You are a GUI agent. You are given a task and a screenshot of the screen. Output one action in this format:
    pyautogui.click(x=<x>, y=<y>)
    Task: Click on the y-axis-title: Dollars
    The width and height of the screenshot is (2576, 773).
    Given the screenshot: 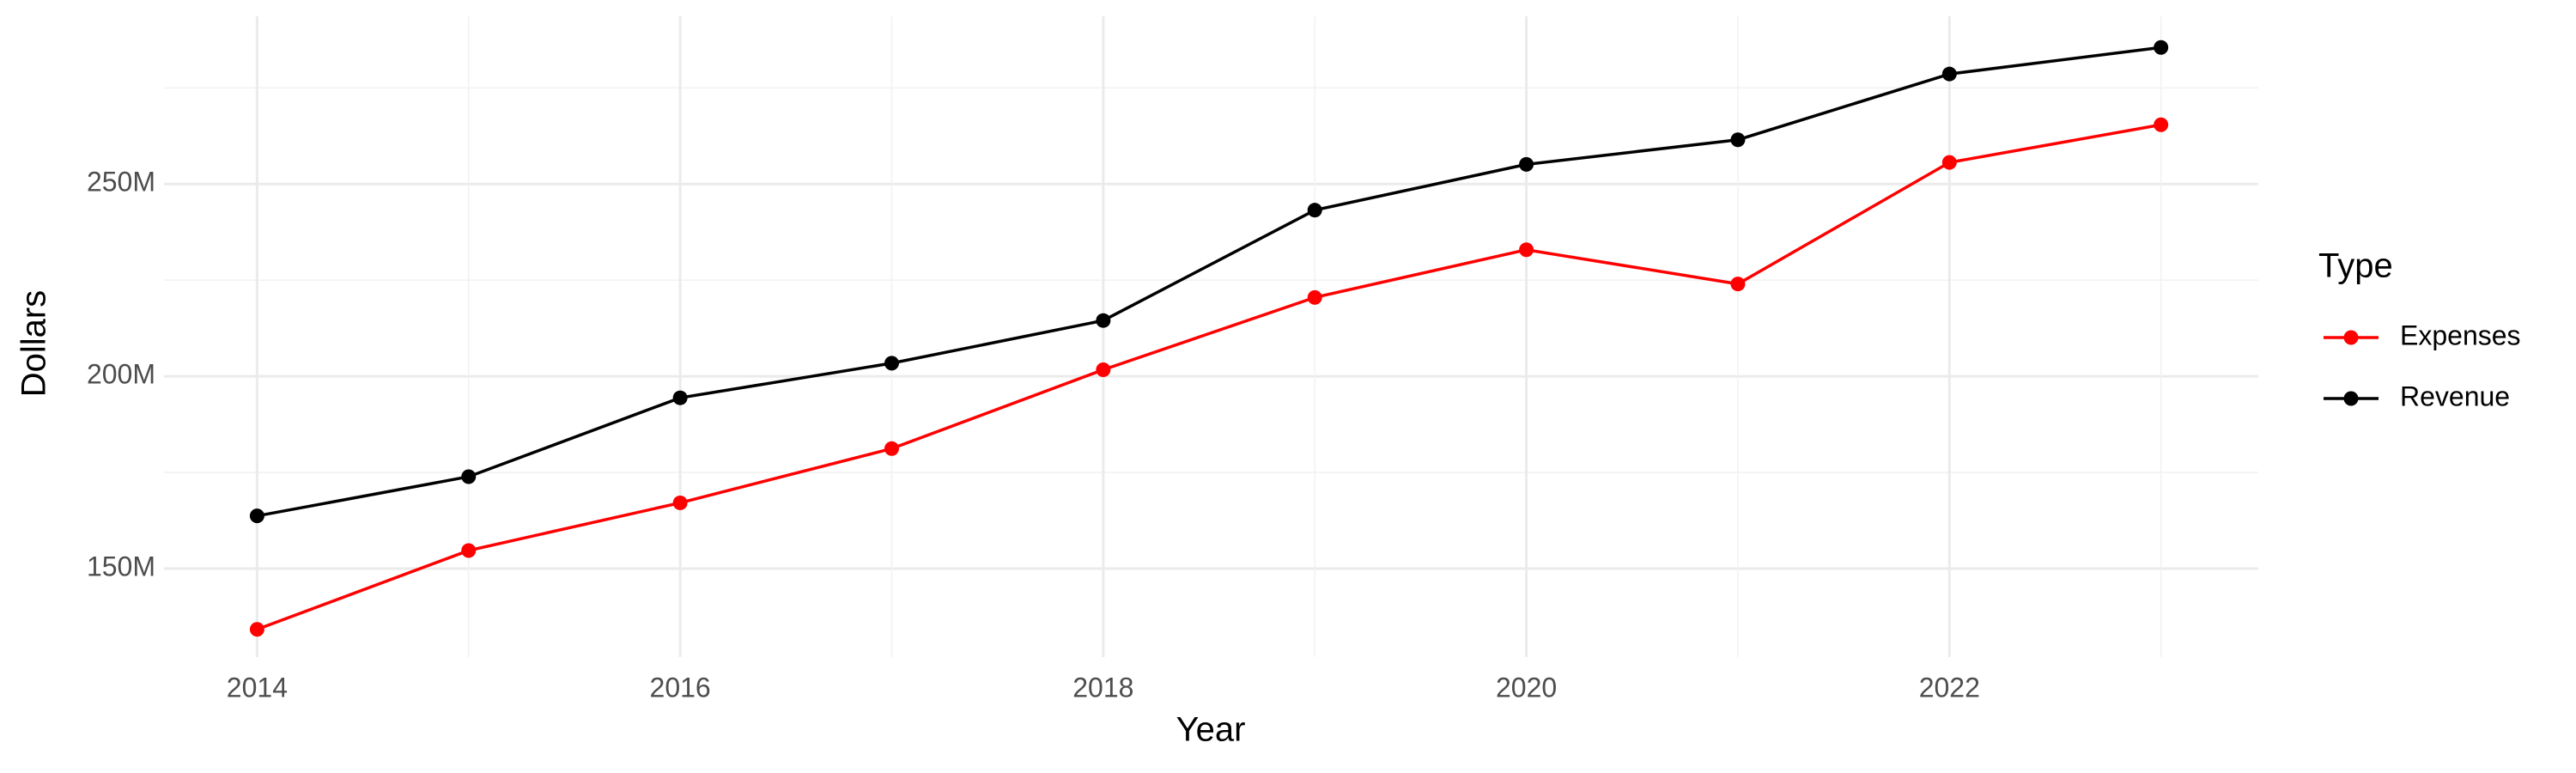 What is the action you would take?
    pyautogui.click(x=34, y=343)
    